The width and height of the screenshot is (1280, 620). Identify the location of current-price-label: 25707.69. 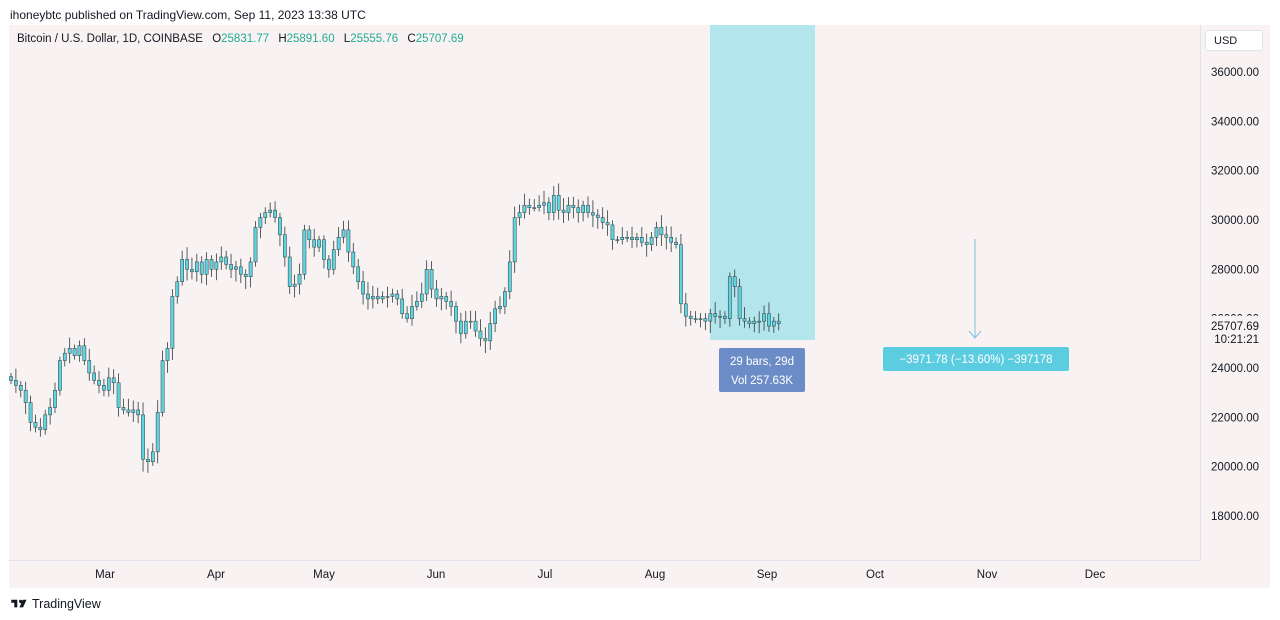
(1235, 327).